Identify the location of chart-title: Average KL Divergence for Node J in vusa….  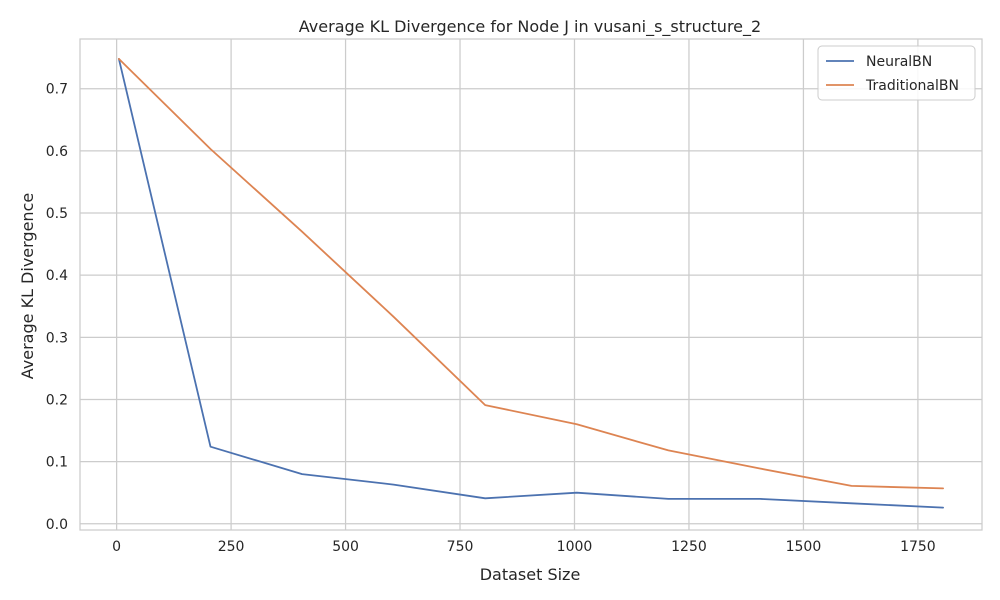
(530, 27).